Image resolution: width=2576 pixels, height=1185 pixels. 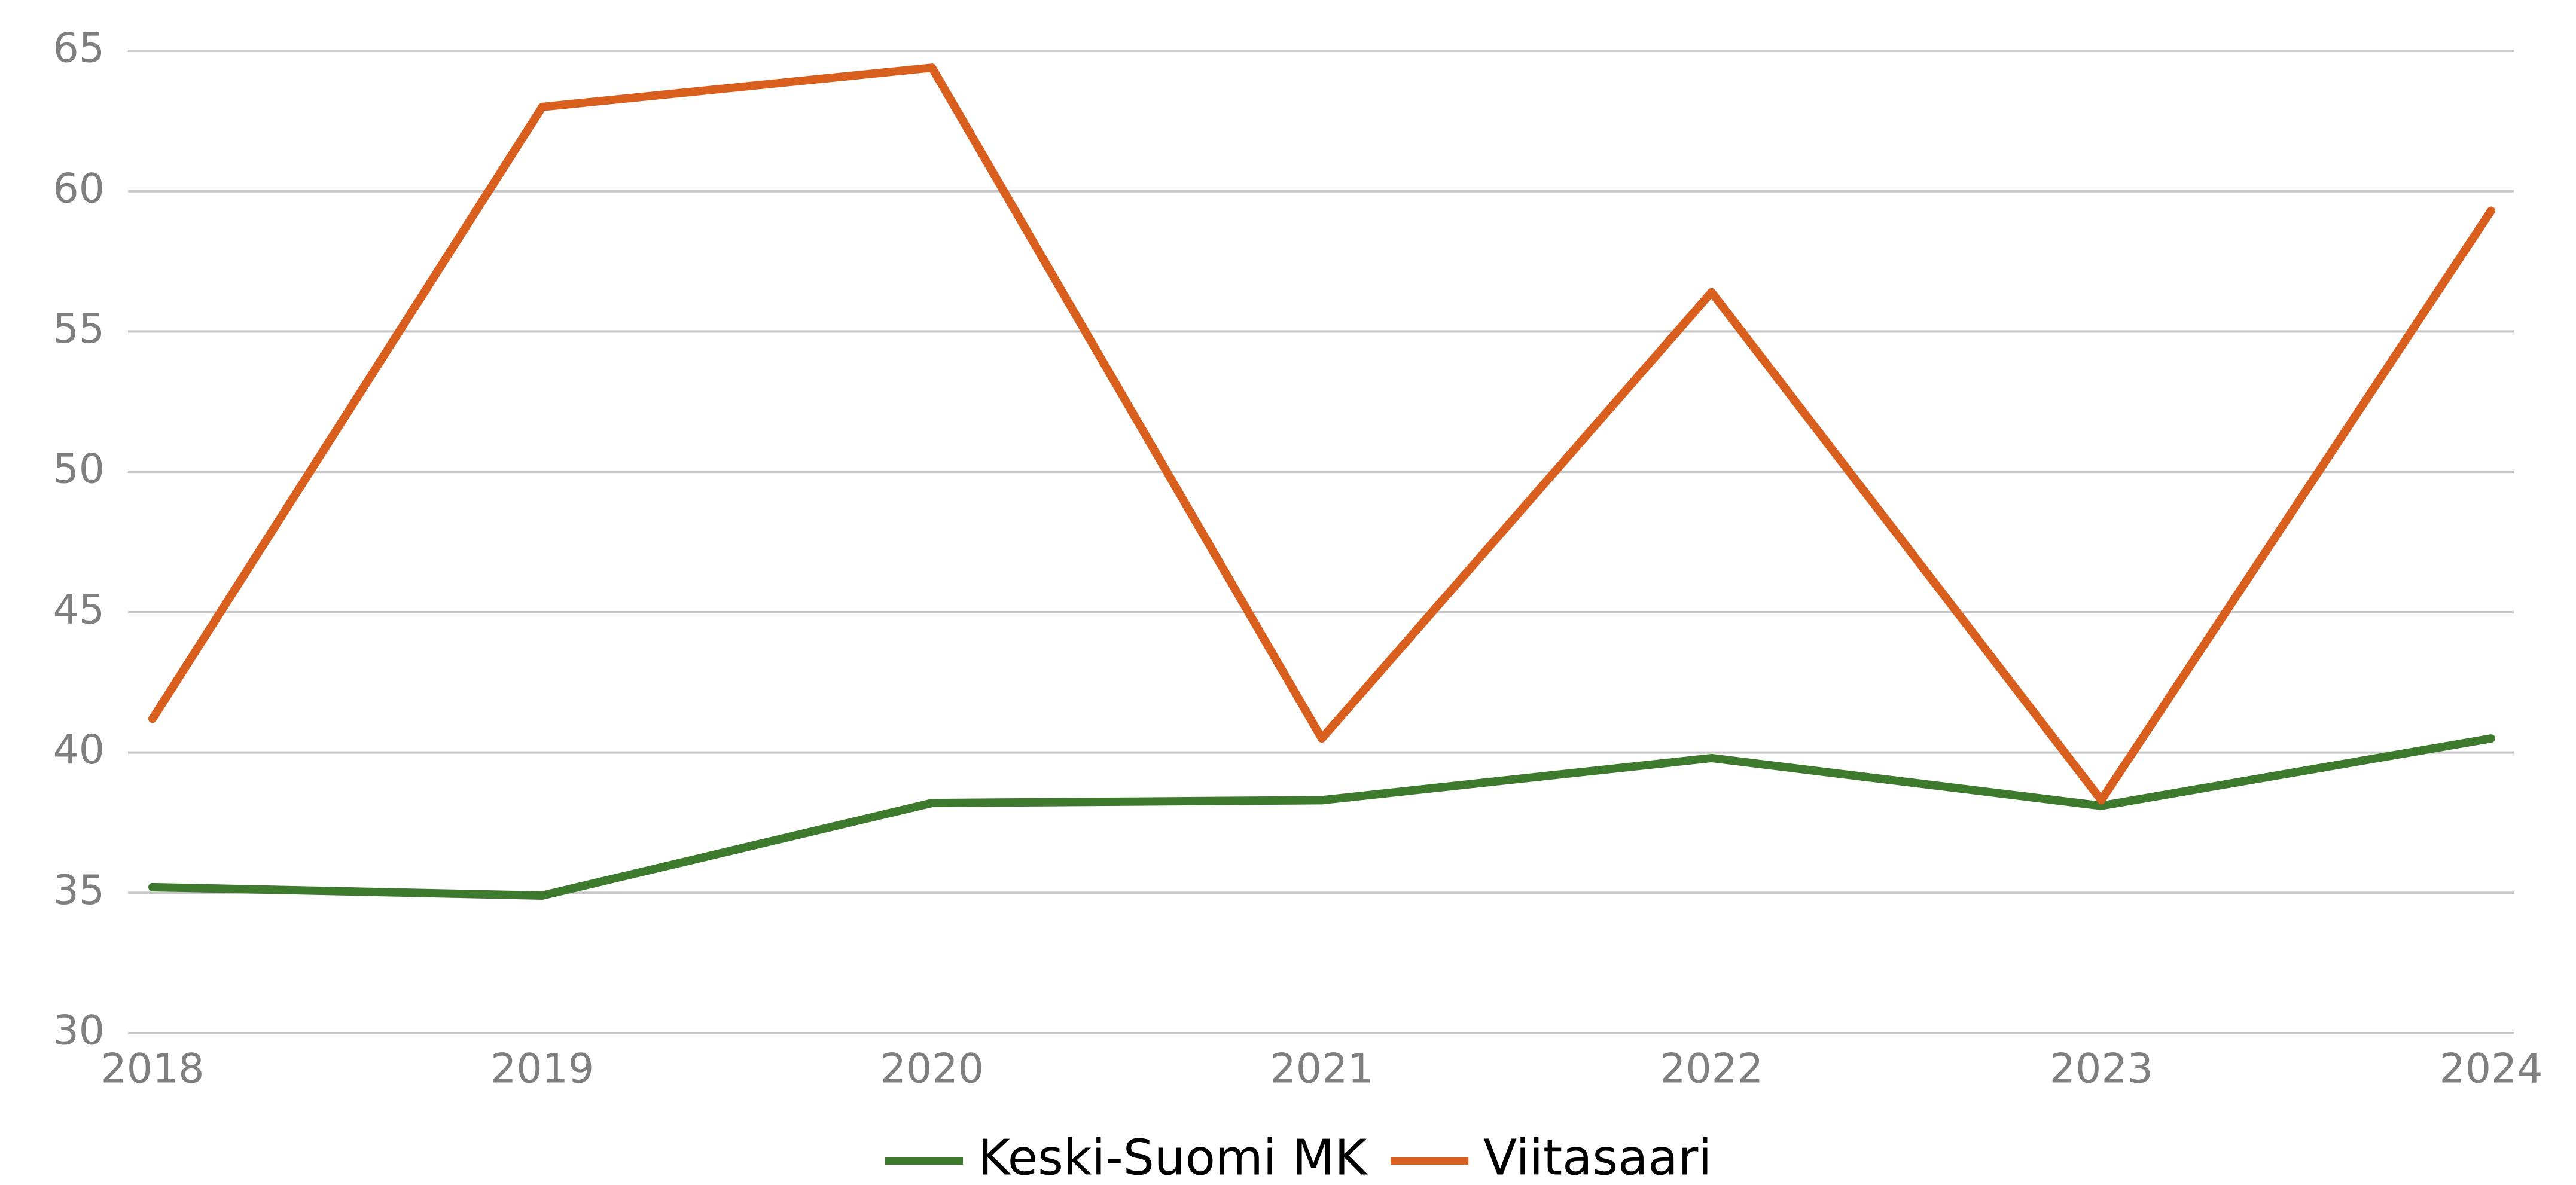 What do you see at coordinates (542, 1069) in the screenshot?
I see `x-tick-label: 2019` at bounding box center [542, 1069].